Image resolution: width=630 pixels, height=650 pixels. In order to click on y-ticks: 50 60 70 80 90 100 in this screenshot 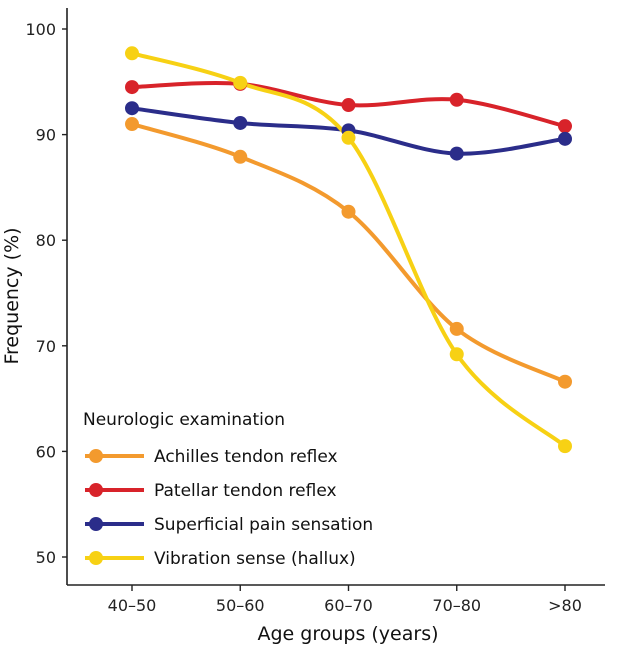, I will do `click(46, 293)`.